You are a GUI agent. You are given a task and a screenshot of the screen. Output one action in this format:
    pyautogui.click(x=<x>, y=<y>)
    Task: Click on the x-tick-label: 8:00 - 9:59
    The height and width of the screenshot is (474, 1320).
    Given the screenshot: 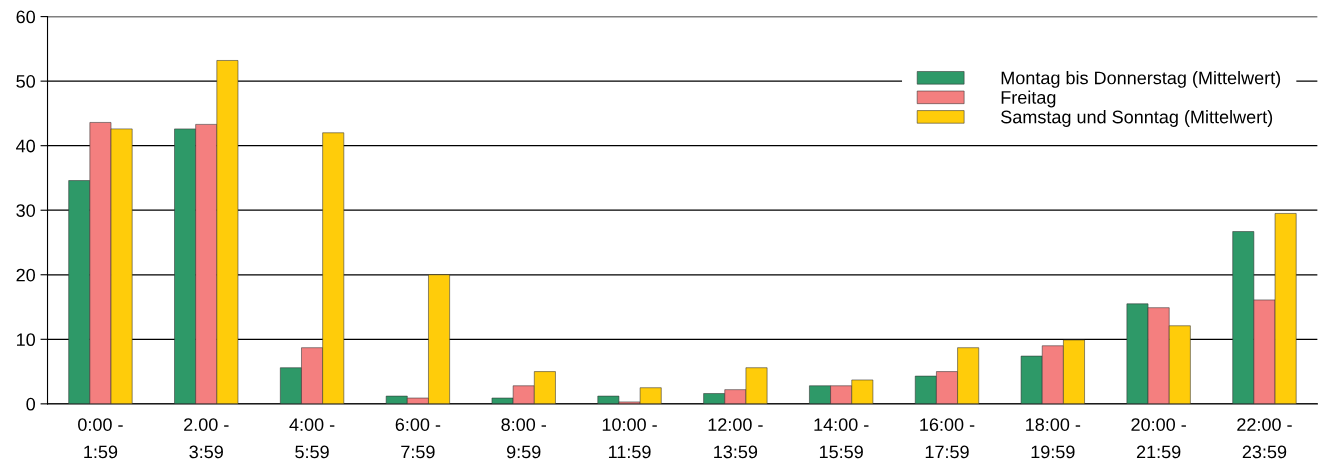 What is the action you would take?
    pyautogui.click(x=523, y=438)
    